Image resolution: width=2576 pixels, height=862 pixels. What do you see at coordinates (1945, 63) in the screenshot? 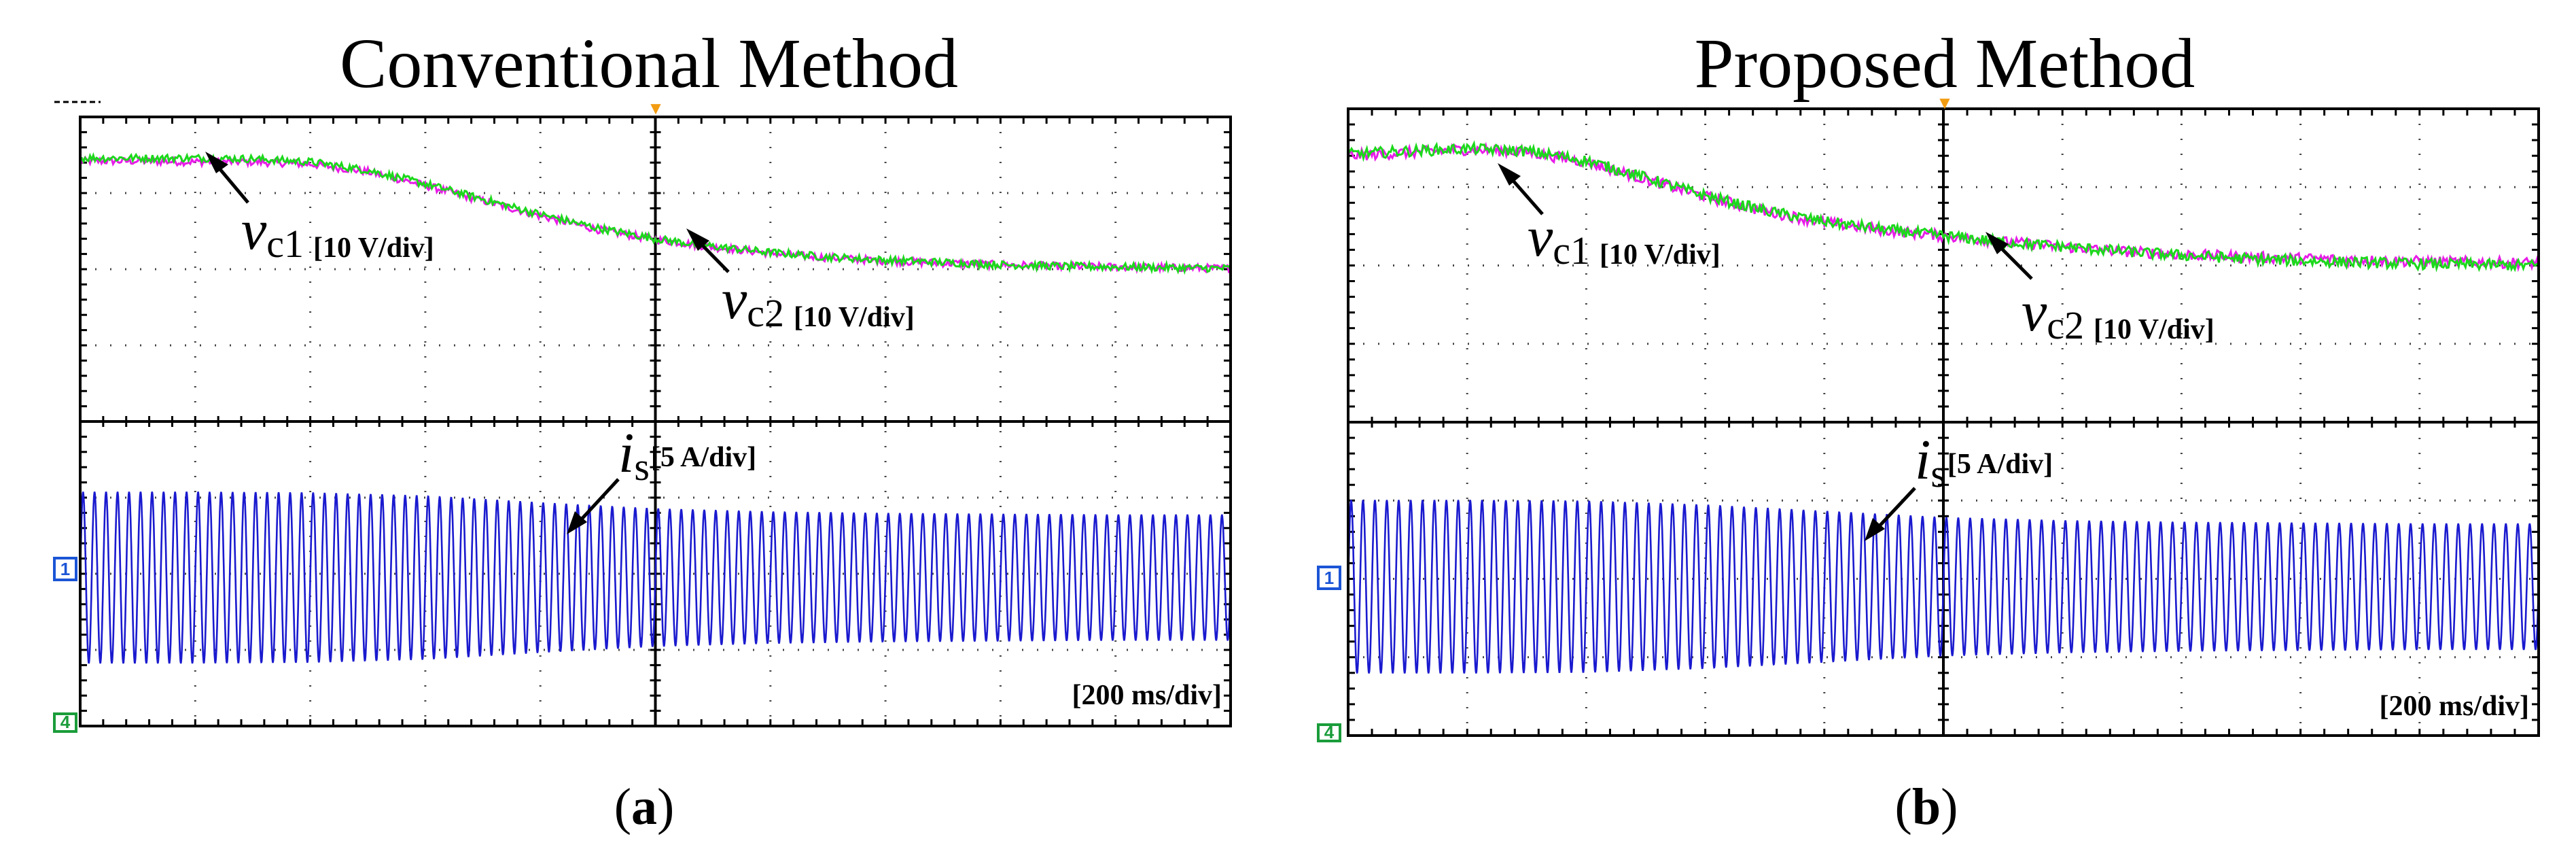
I see `chart-title: Proposed Method` at bounding box center [1945, 63].